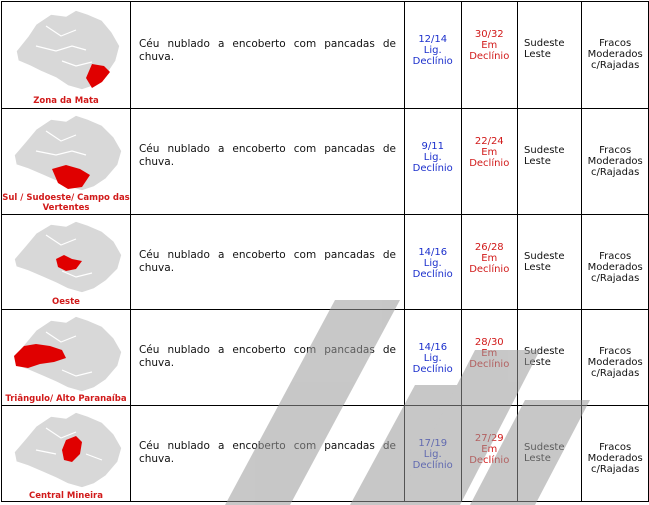 Image resolution: width=649 pixels, height=505 pixels. What do you see at coordinates (432, 146) in the screenshot?
I see `min-temp-value: 9/11` at bounding box center [432, 146].